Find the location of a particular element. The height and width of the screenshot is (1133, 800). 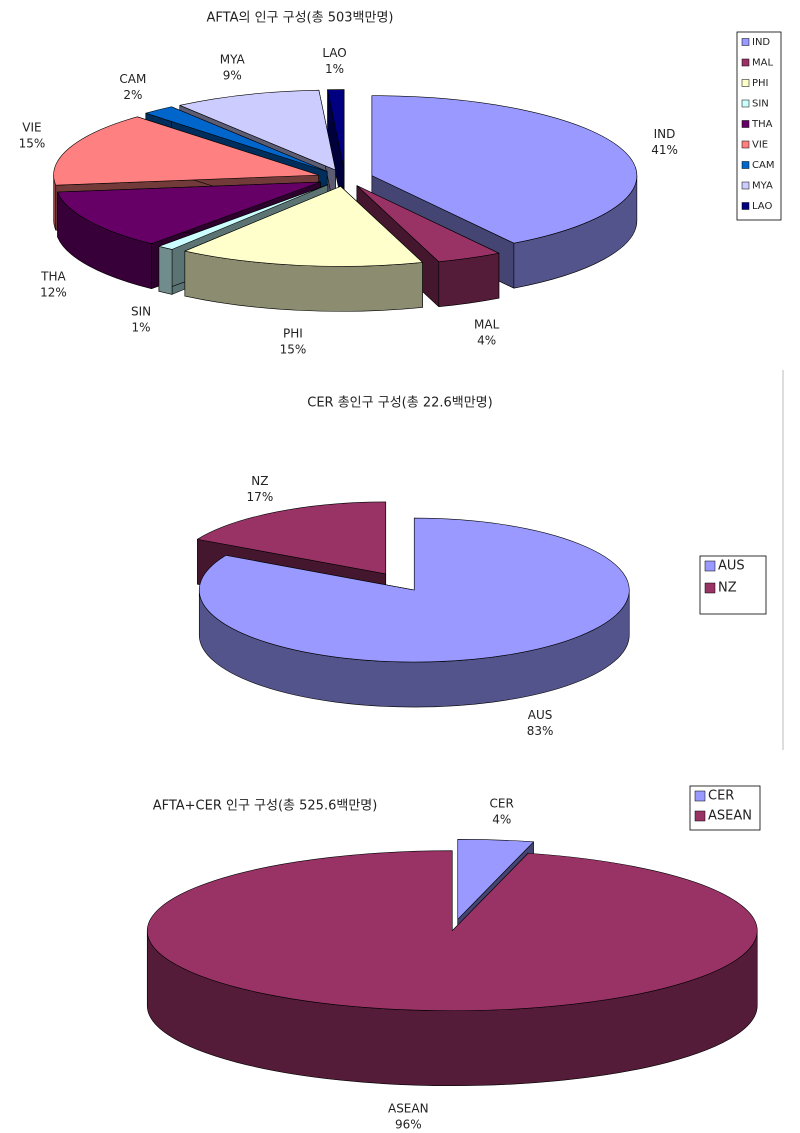

chart-title: AFTA+CER 인구 구성(총 525.6백만명) is located at coordinates (265, 806).